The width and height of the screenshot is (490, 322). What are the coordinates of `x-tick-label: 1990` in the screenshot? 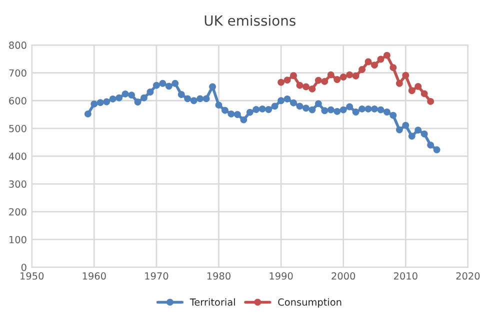 It's located at (281, 276).